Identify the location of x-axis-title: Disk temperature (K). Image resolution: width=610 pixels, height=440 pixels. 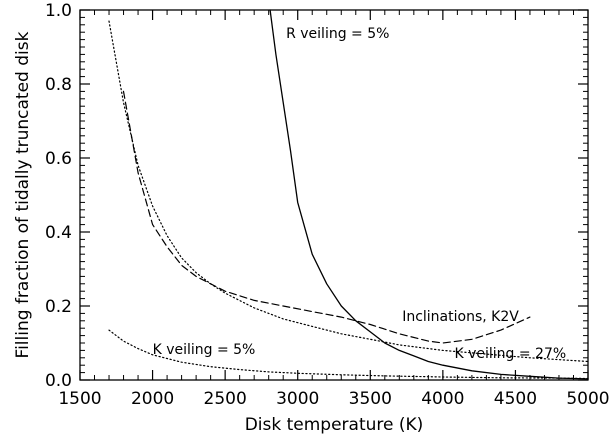
(334, 425).